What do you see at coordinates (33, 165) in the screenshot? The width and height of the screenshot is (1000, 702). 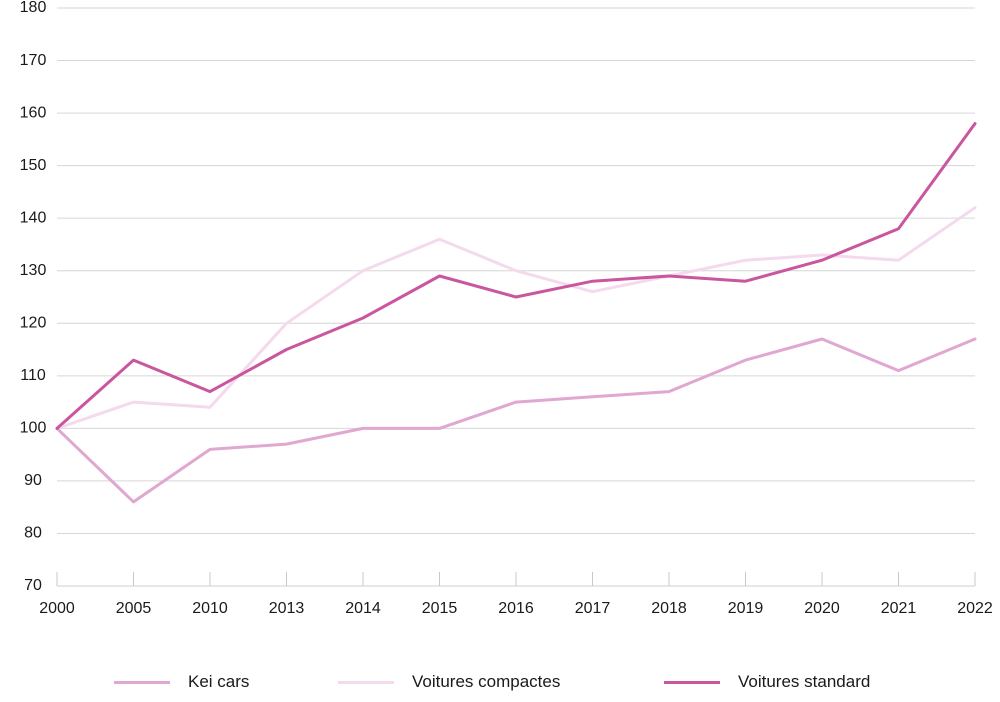 I see `y-tick-label: 150` at bounding box center [33, 165].